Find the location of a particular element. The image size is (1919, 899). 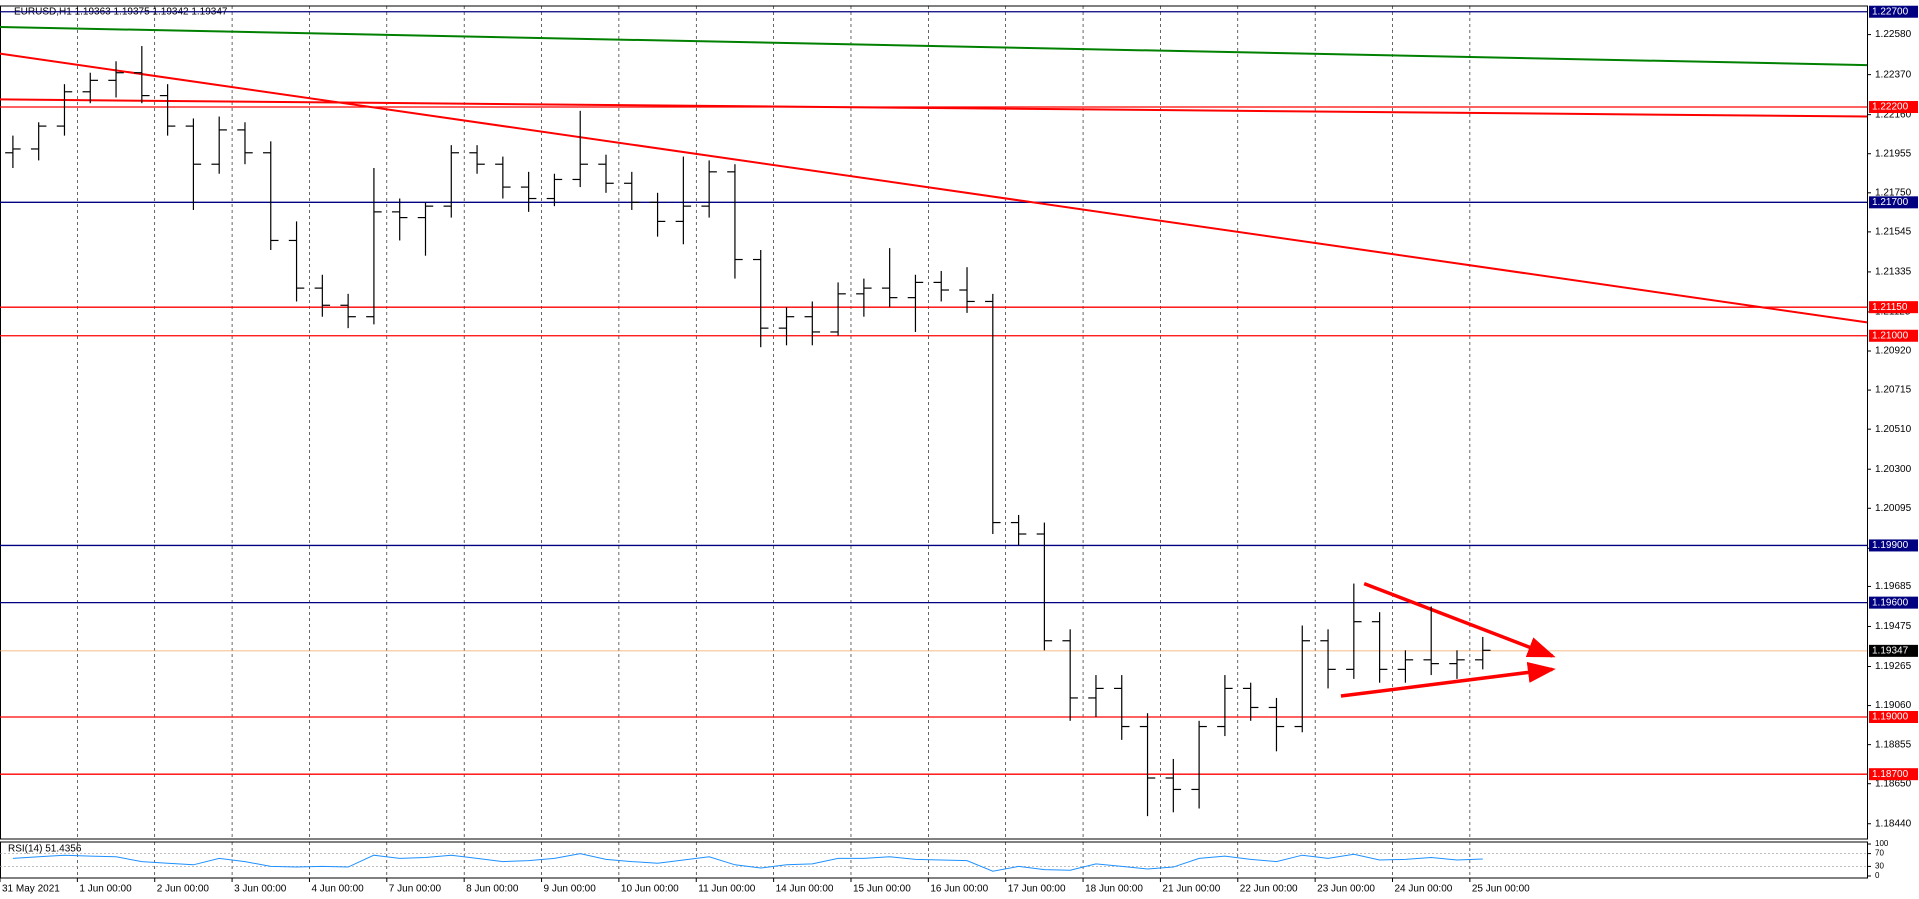

price-tag is located at coordinates (1893, 650).